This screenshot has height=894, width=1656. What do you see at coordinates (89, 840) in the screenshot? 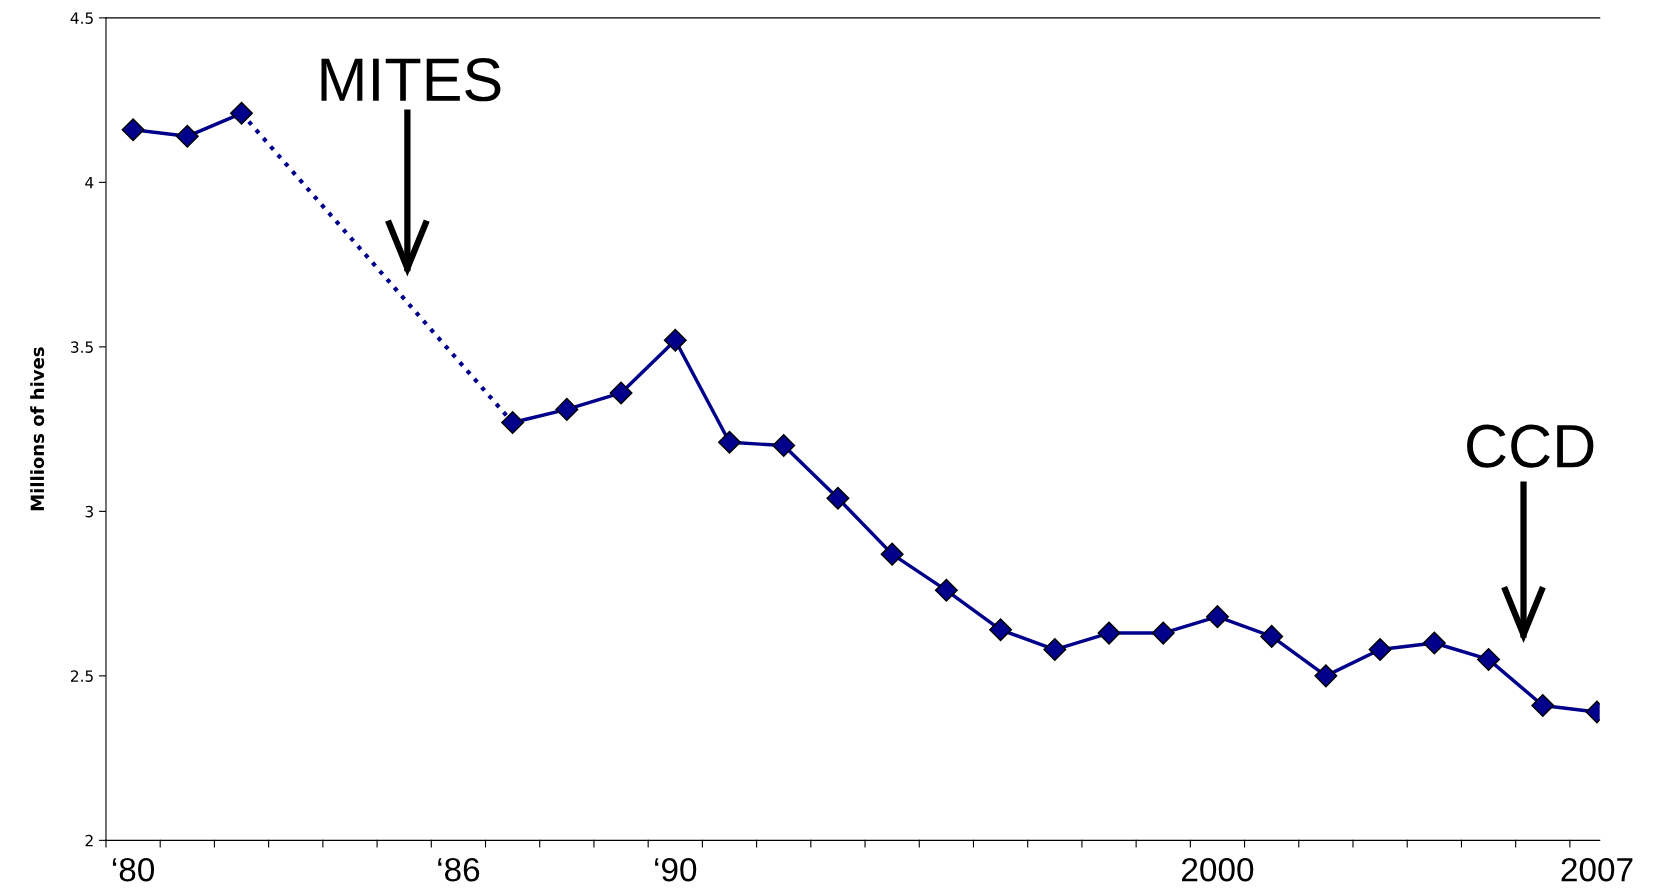
I see `y-tick-label: 2` at bounding box center [89, 840].